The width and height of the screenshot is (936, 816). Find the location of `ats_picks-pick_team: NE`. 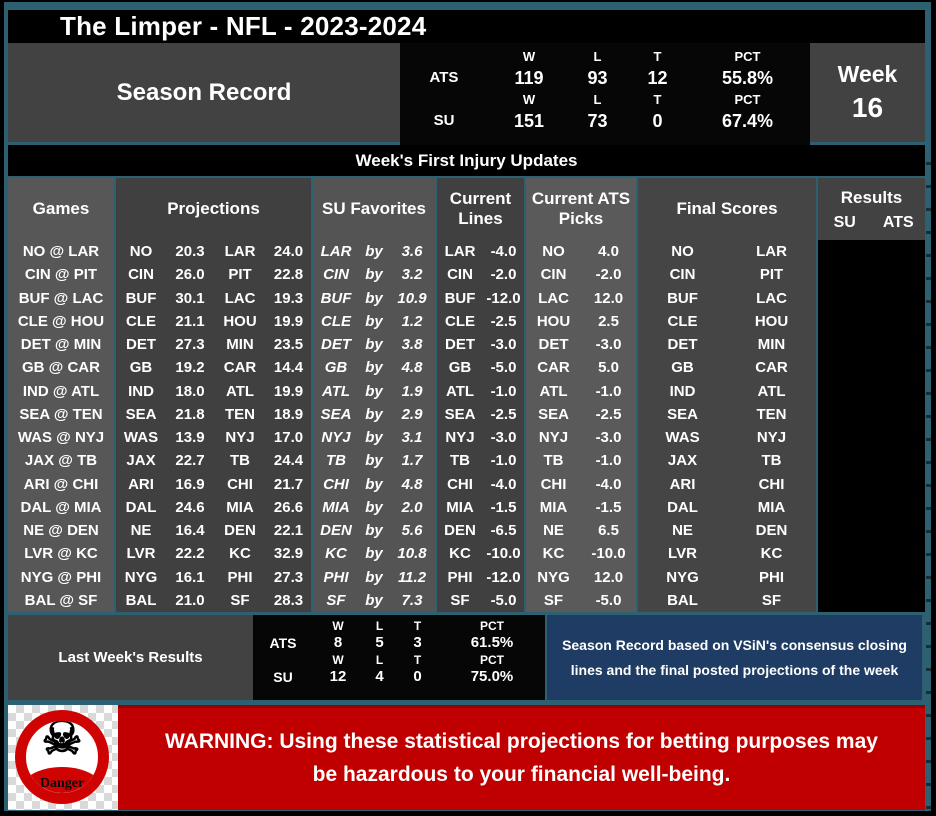

ats_picks-pick_team: NE is located at coordinates (553, 531).